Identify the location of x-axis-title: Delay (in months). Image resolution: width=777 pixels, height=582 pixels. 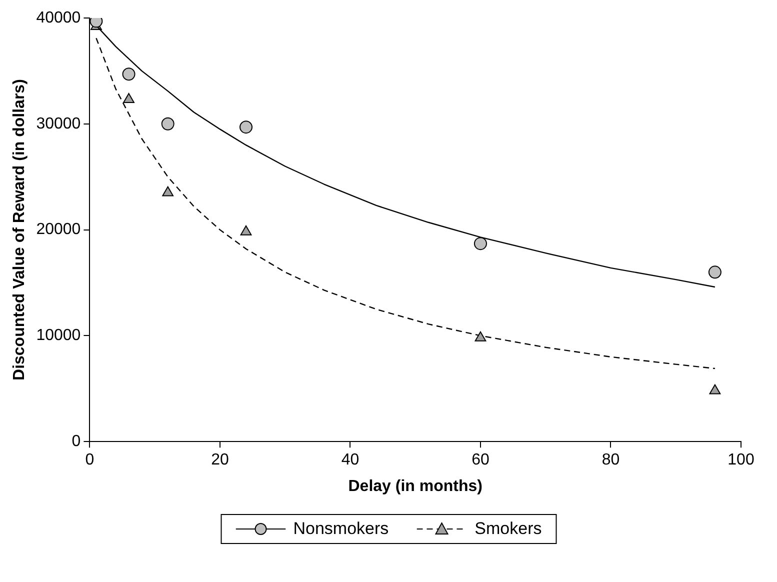
(415, 486).